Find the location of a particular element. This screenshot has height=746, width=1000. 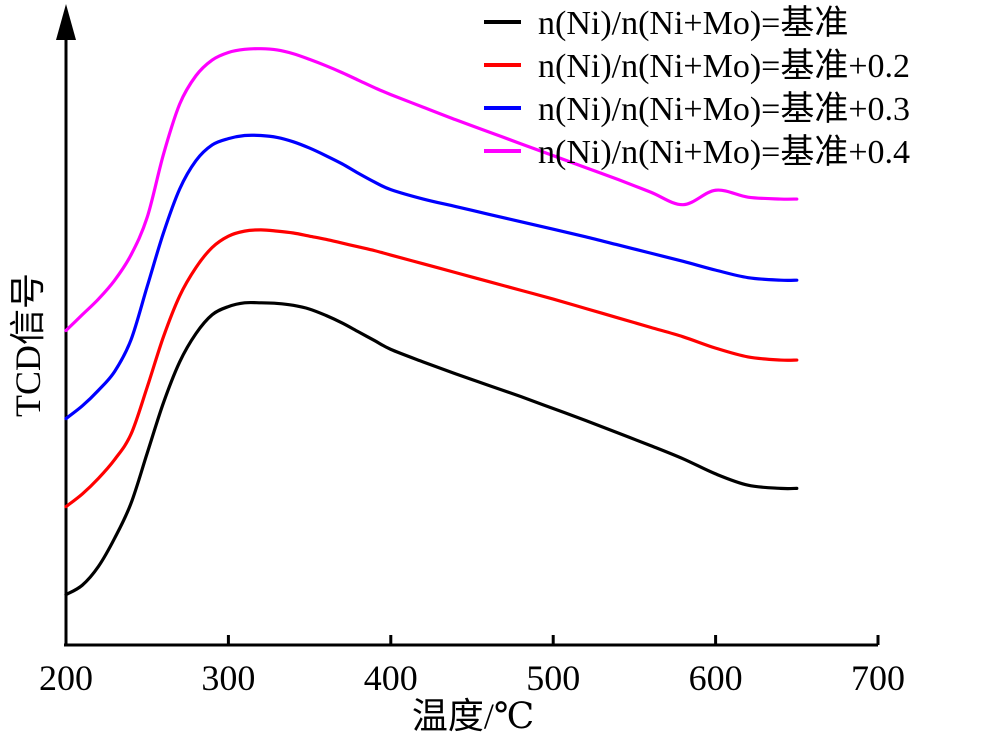

legend-label: n(Ni)/n(Ni+Mo)=基准+0.2 is located at coordinates (724, 66).